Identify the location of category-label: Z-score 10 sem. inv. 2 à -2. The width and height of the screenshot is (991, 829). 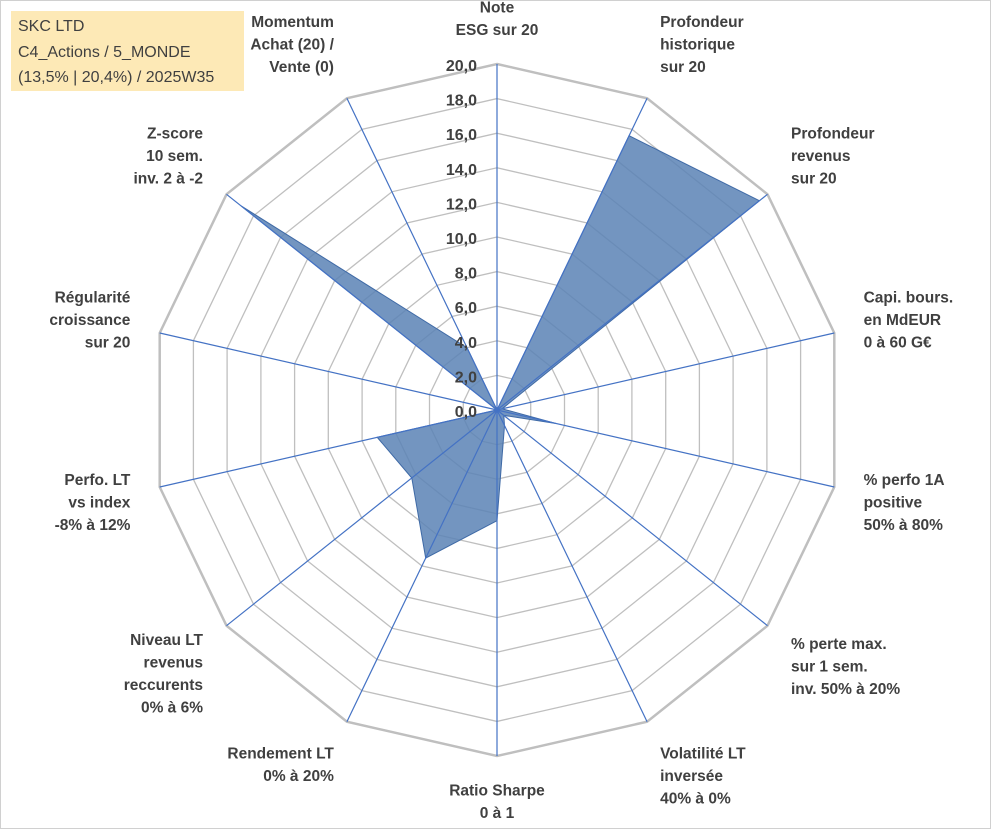
(169, 156).